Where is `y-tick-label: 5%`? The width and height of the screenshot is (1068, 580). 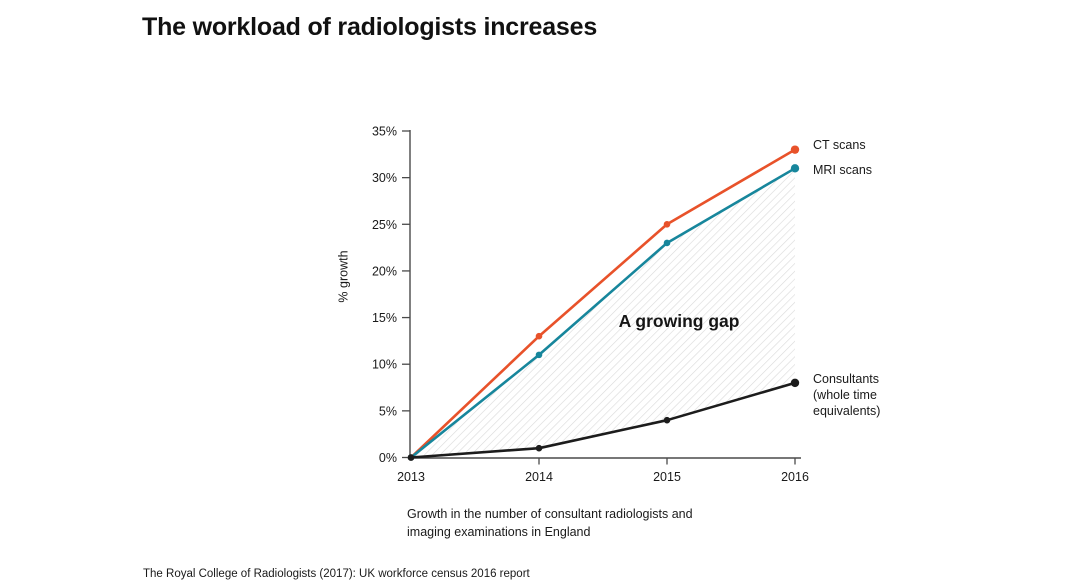
y-tick-label: 5% is located at coordinates (388, 411).